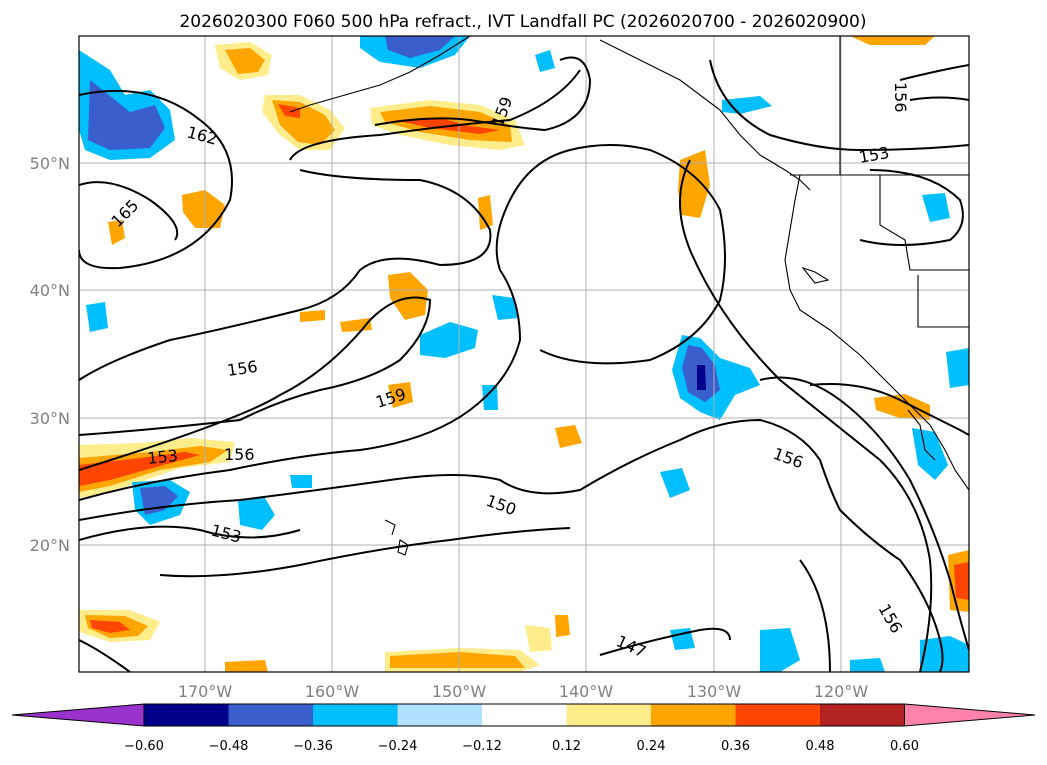 The height and width of the screenshot is (765, 1047). Describe the element at coordinates (651, 746) in the screenshot. I see `colorbar-tick: 0.24` at that location.